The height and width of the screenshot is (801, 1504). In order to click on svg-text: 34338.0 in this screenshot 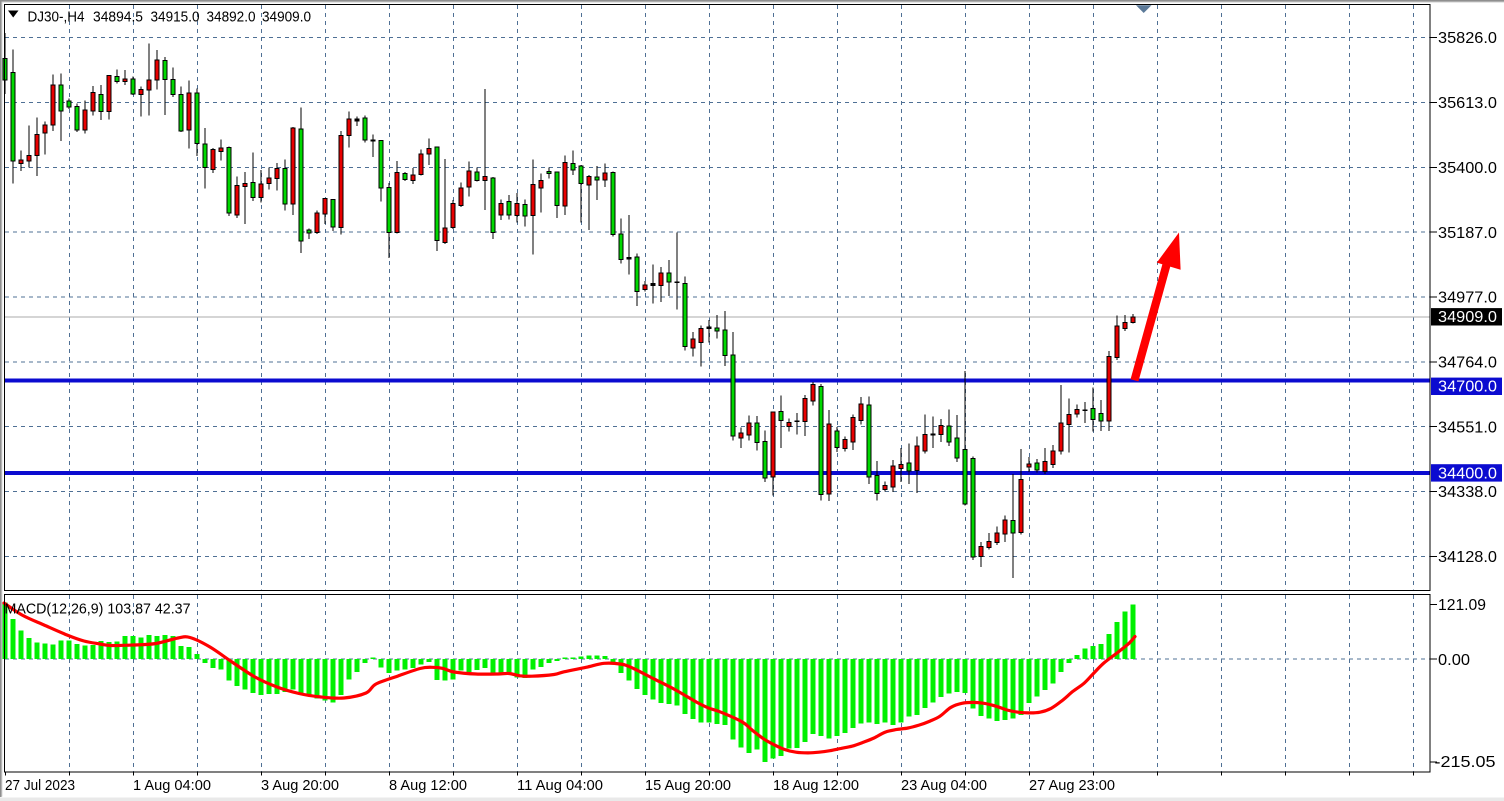, I will do `click(1467, 492)`.